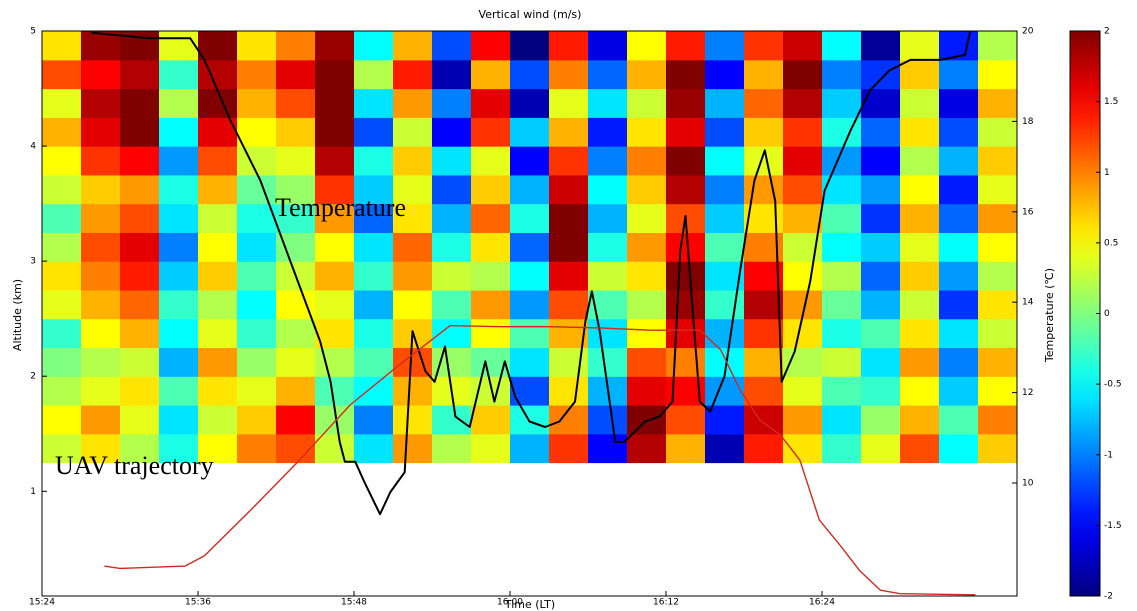 This screenshot has width=1137, height=611. What do you see at coordinates (1108, 597) in the screenshot?
I see `colorbar-tick-label: -2` at bounding box center [1108, 597].